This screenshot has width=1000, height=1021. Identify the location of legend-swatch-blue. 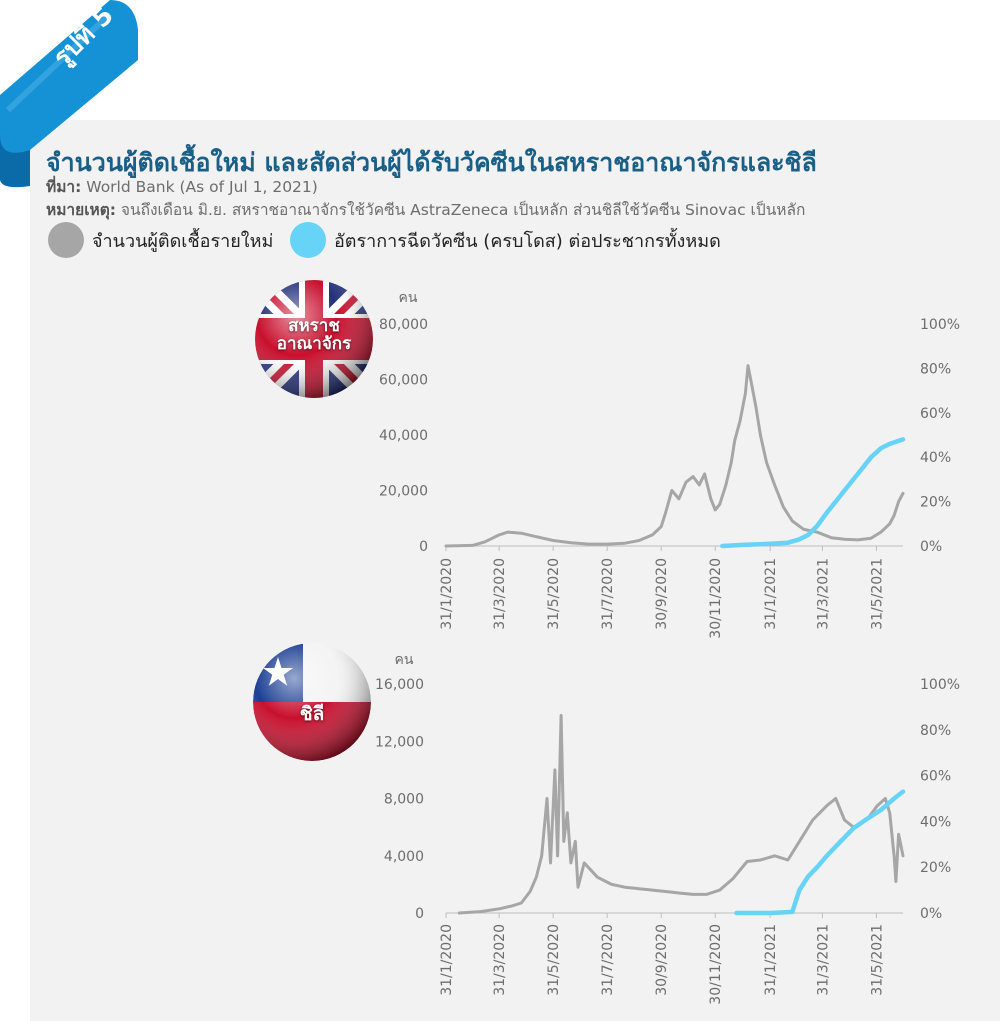
(308, 240).